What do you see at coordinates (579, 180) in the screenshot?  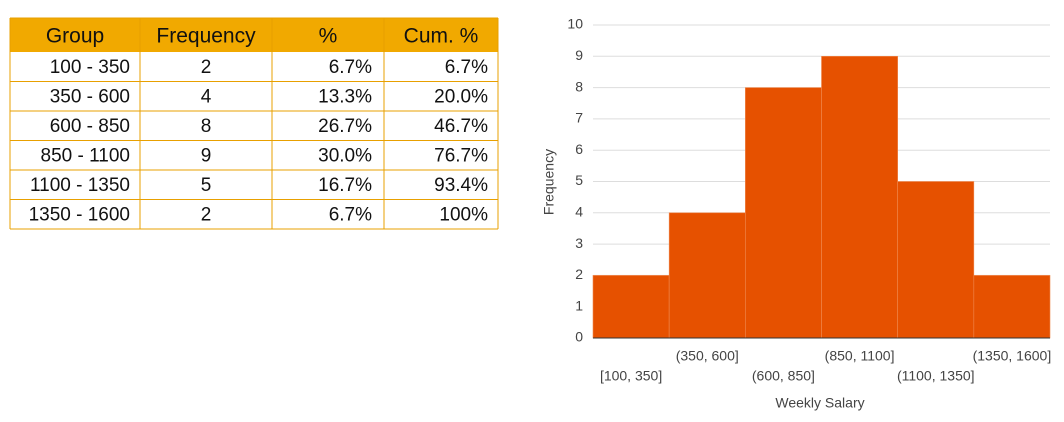 I see `y-tick-label: 5` at bounding box center [579, 180].